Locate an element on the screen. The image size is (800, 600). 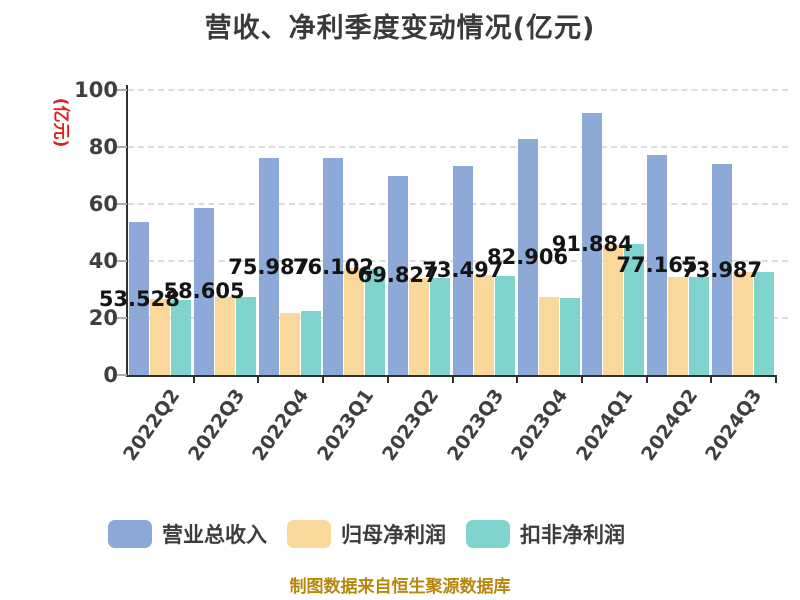
bar-value-label: 53.528 is located at coordinates (139, 298).